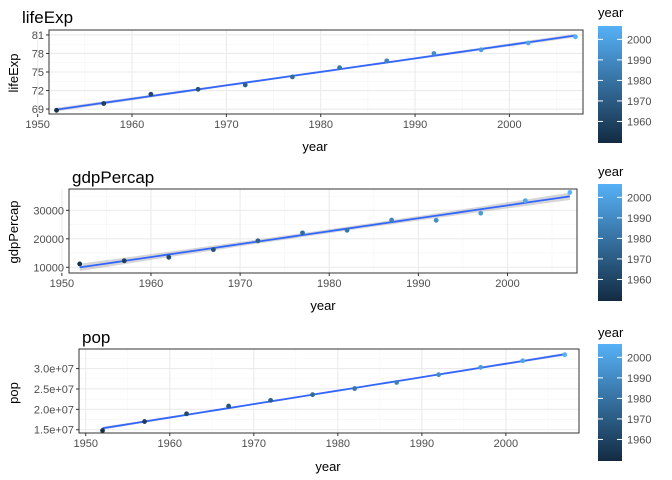  Describe the element at coordinates (639, 440) in the screenshot. I see `pop-legend-tick-label: 1960` at that location.